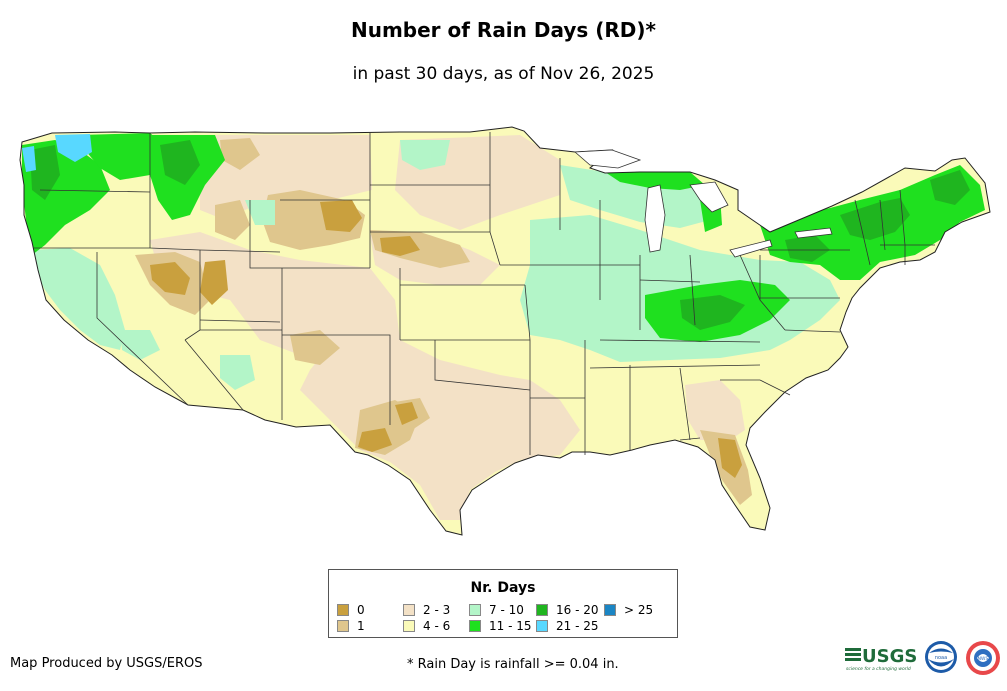 This screenshot has width=1007, height=691. I want to click on nws-logo: NWS, so click(983, 658).